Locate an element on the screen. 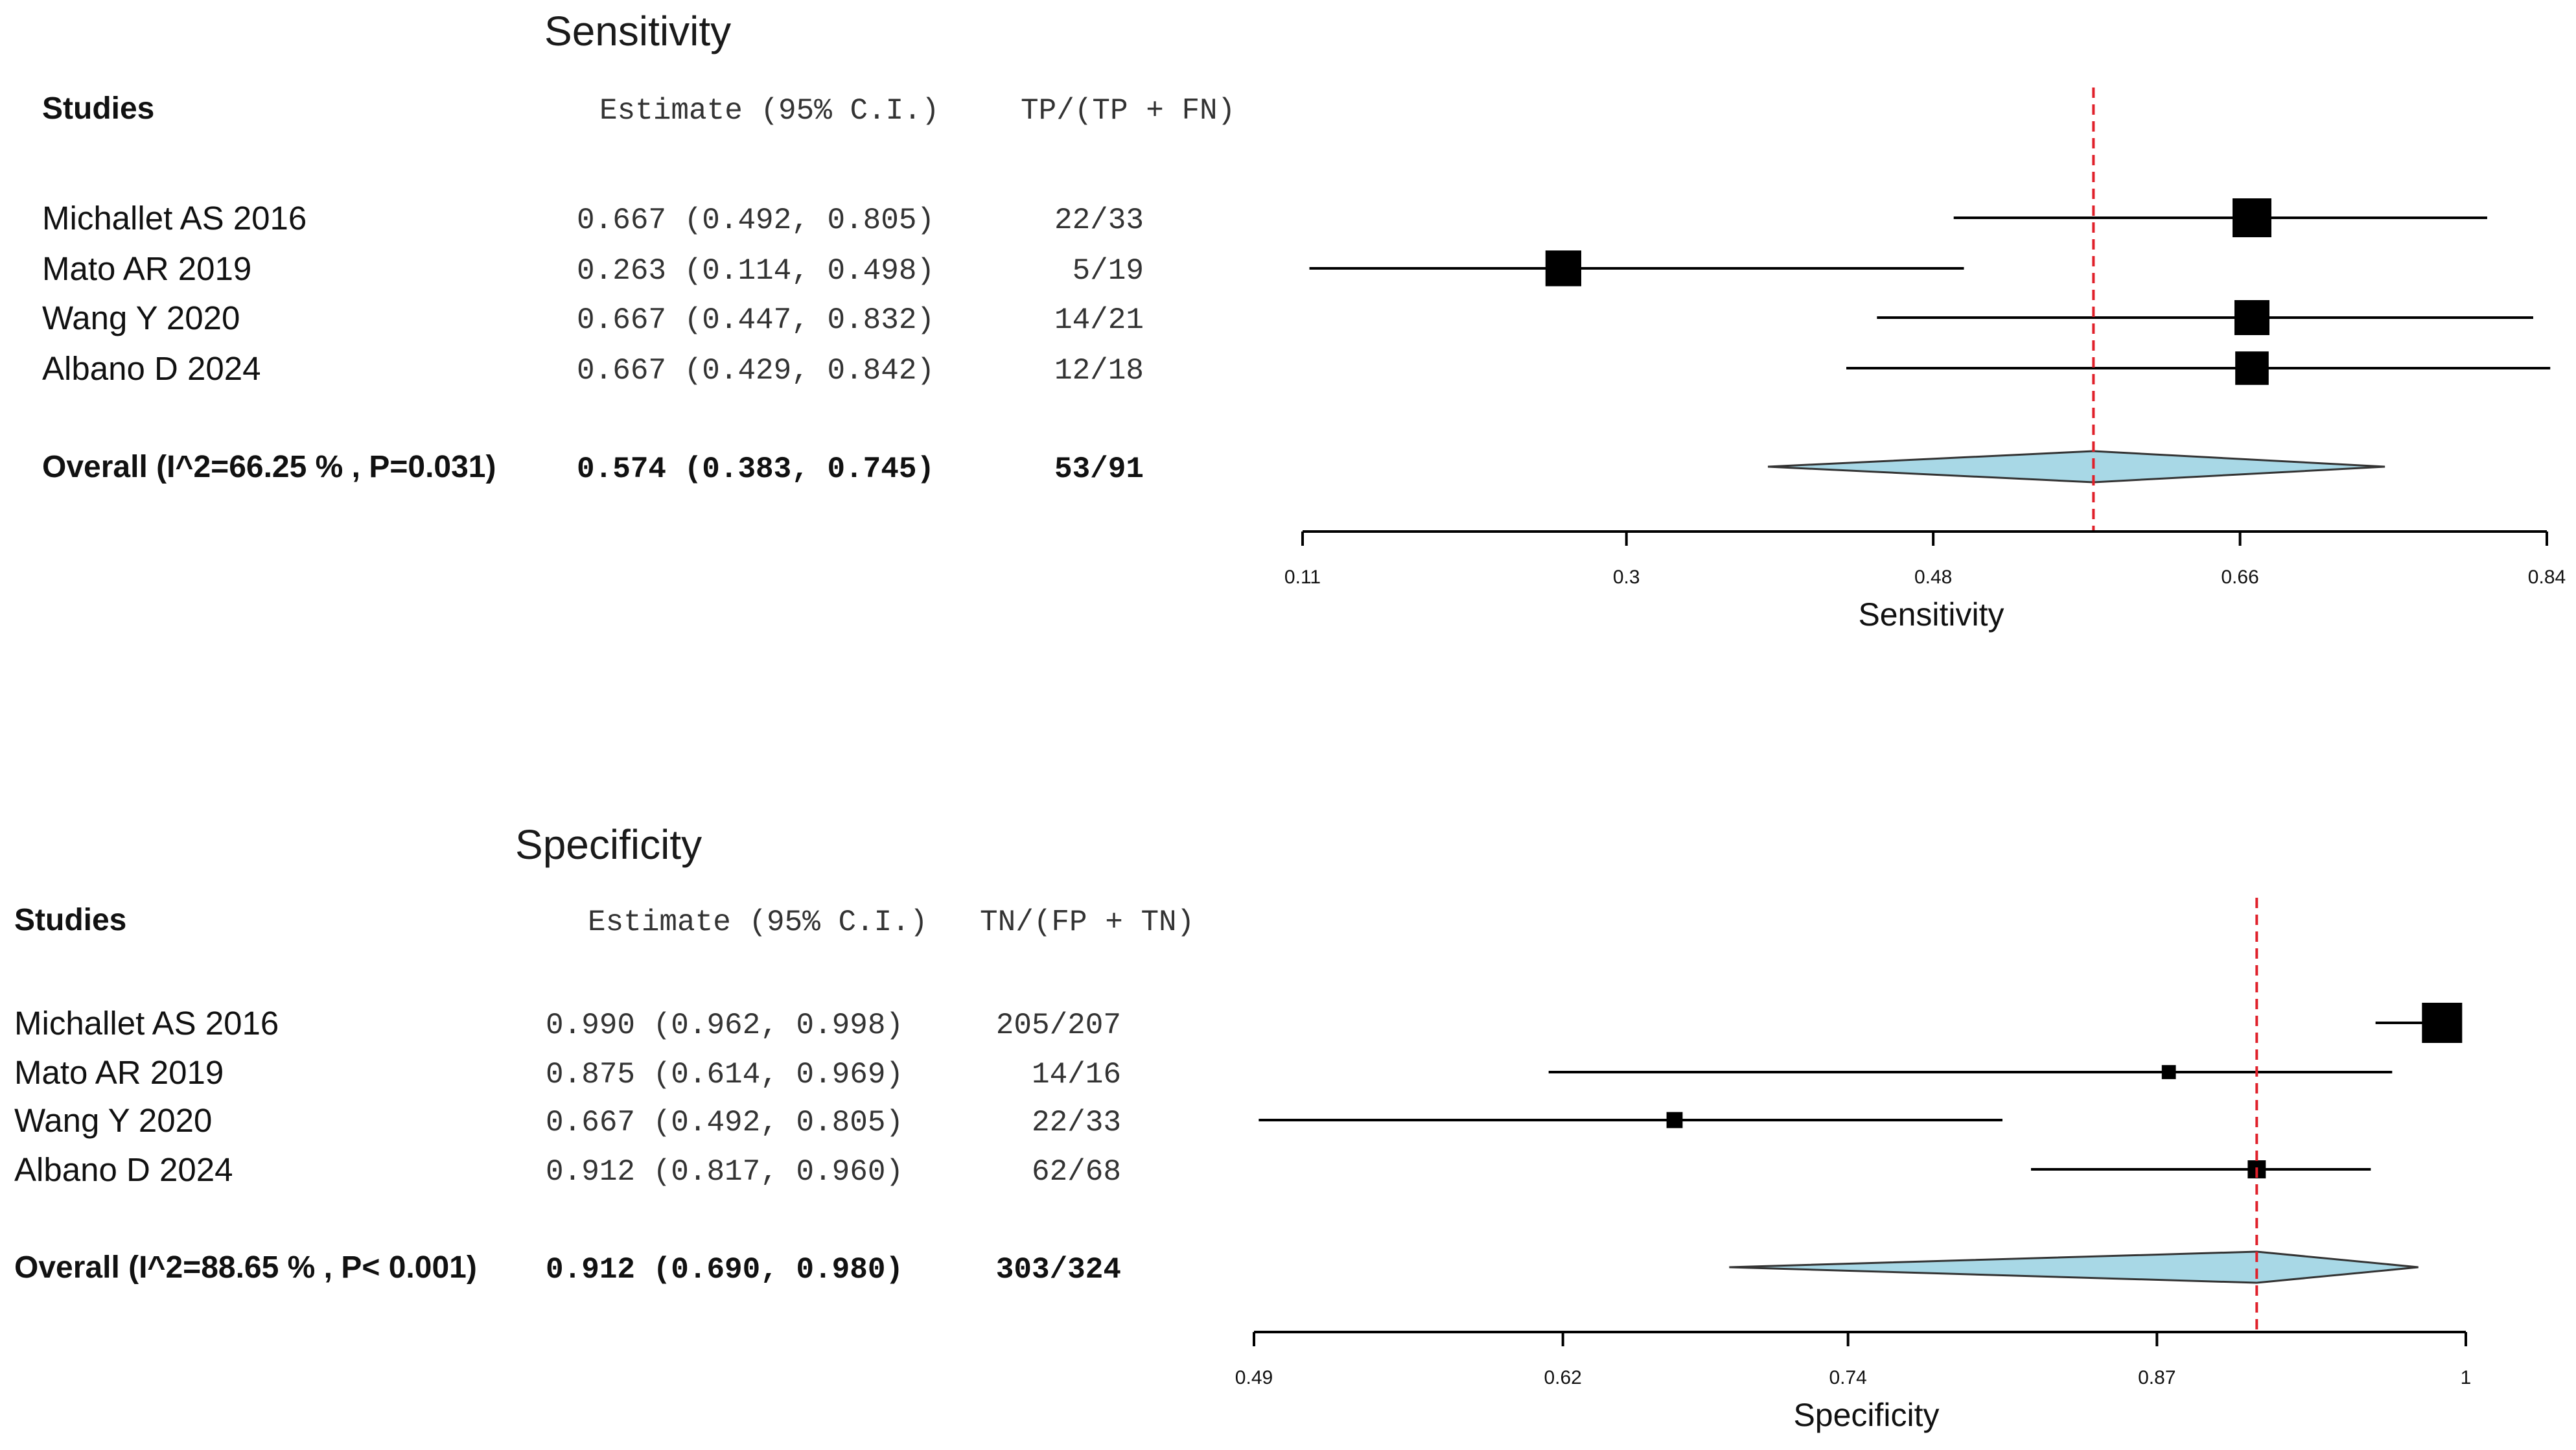 This screenshot has height=1450, width=2576. study-ratio: 14/21 is located at coordinates (1099, 320).